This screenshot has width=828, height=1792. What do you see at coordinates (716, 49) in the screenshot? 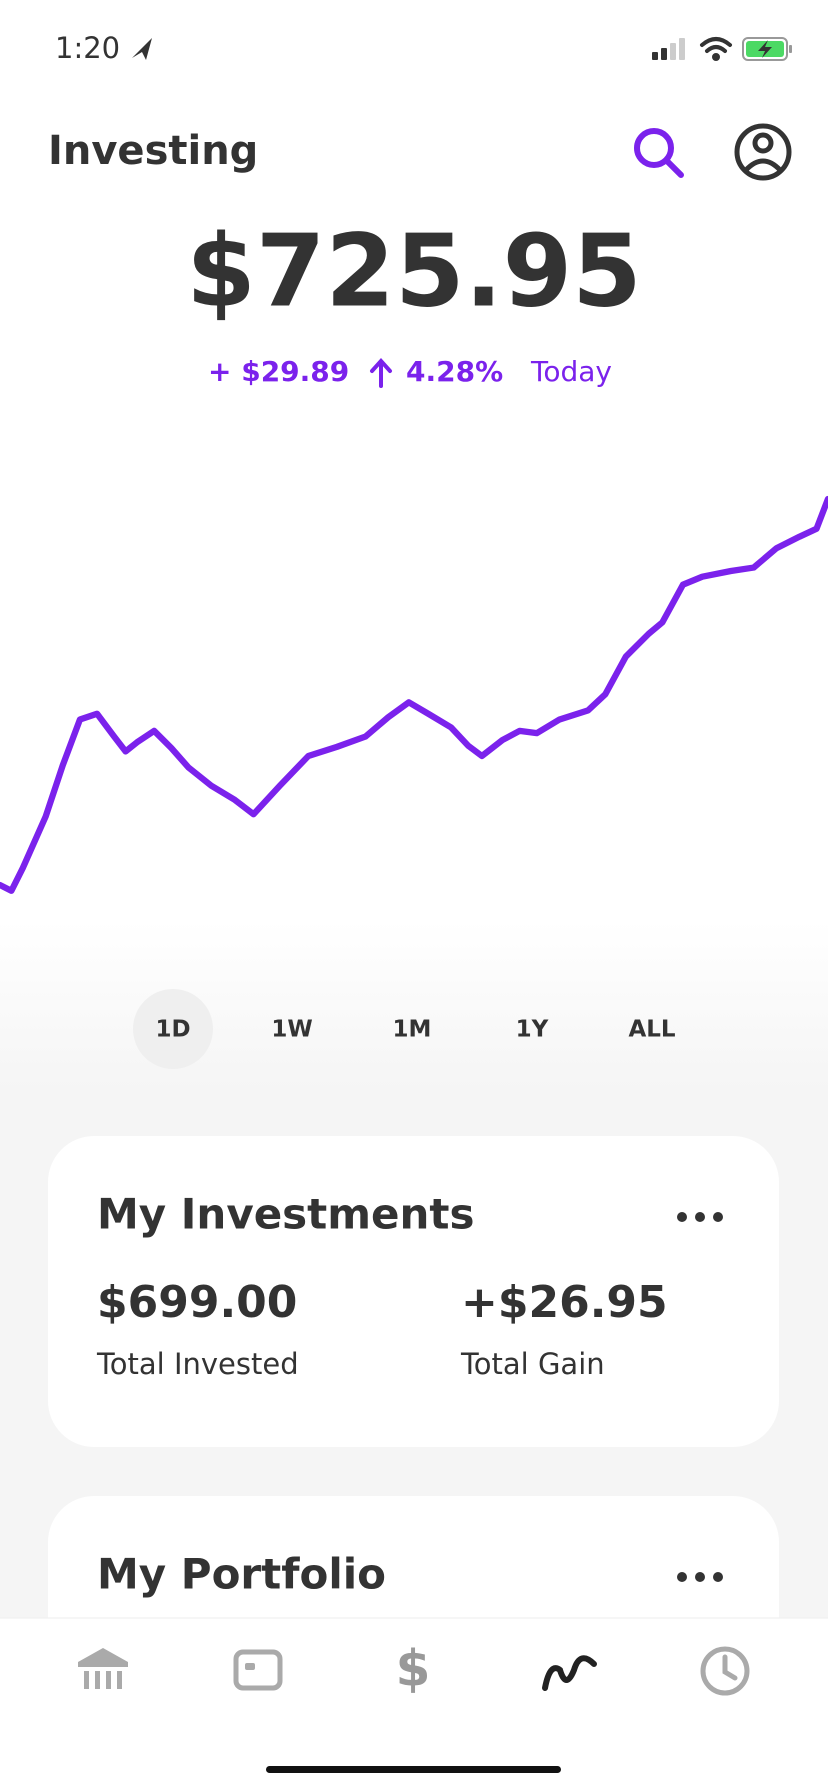
I see `wifi-icon` at bounding box center [716, 49].